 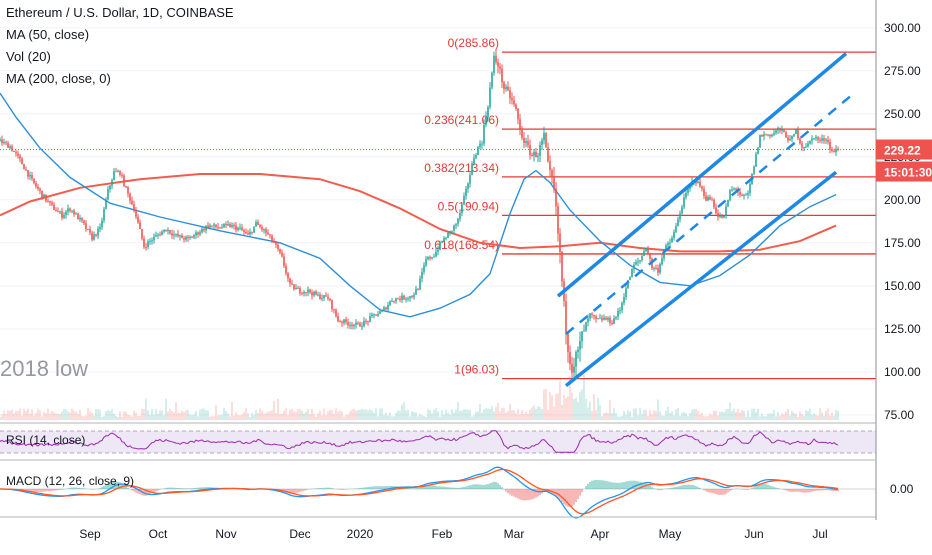 I want to click on legend-symbol: Ethereum / U.S. Dollar, 1D, COINBASE, so click(x=120, y=12).